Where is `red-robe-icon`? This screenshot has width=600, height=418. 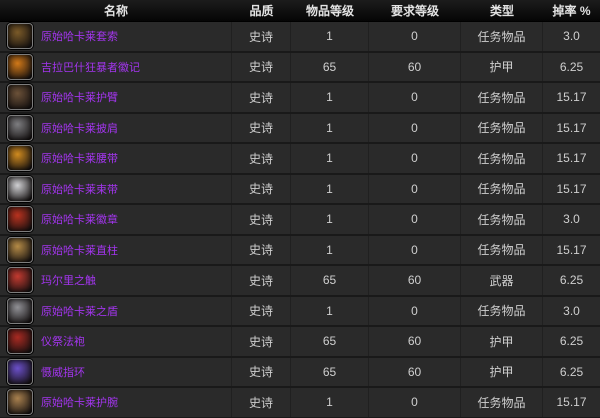
red-robe-icon is located at coordinates (20, 341).